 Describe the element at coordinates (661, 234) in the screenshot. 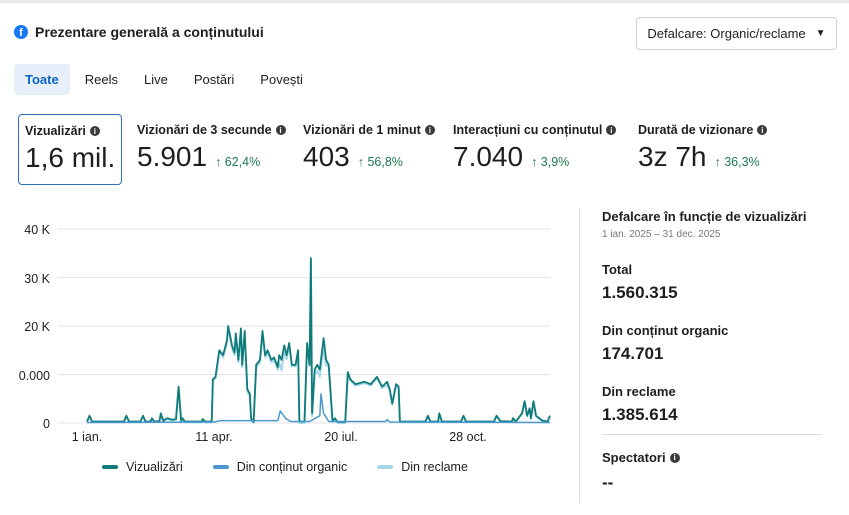

I see `breakdown-date-range: 1 ian. 2025 – 31 dec. 2025` at that location.